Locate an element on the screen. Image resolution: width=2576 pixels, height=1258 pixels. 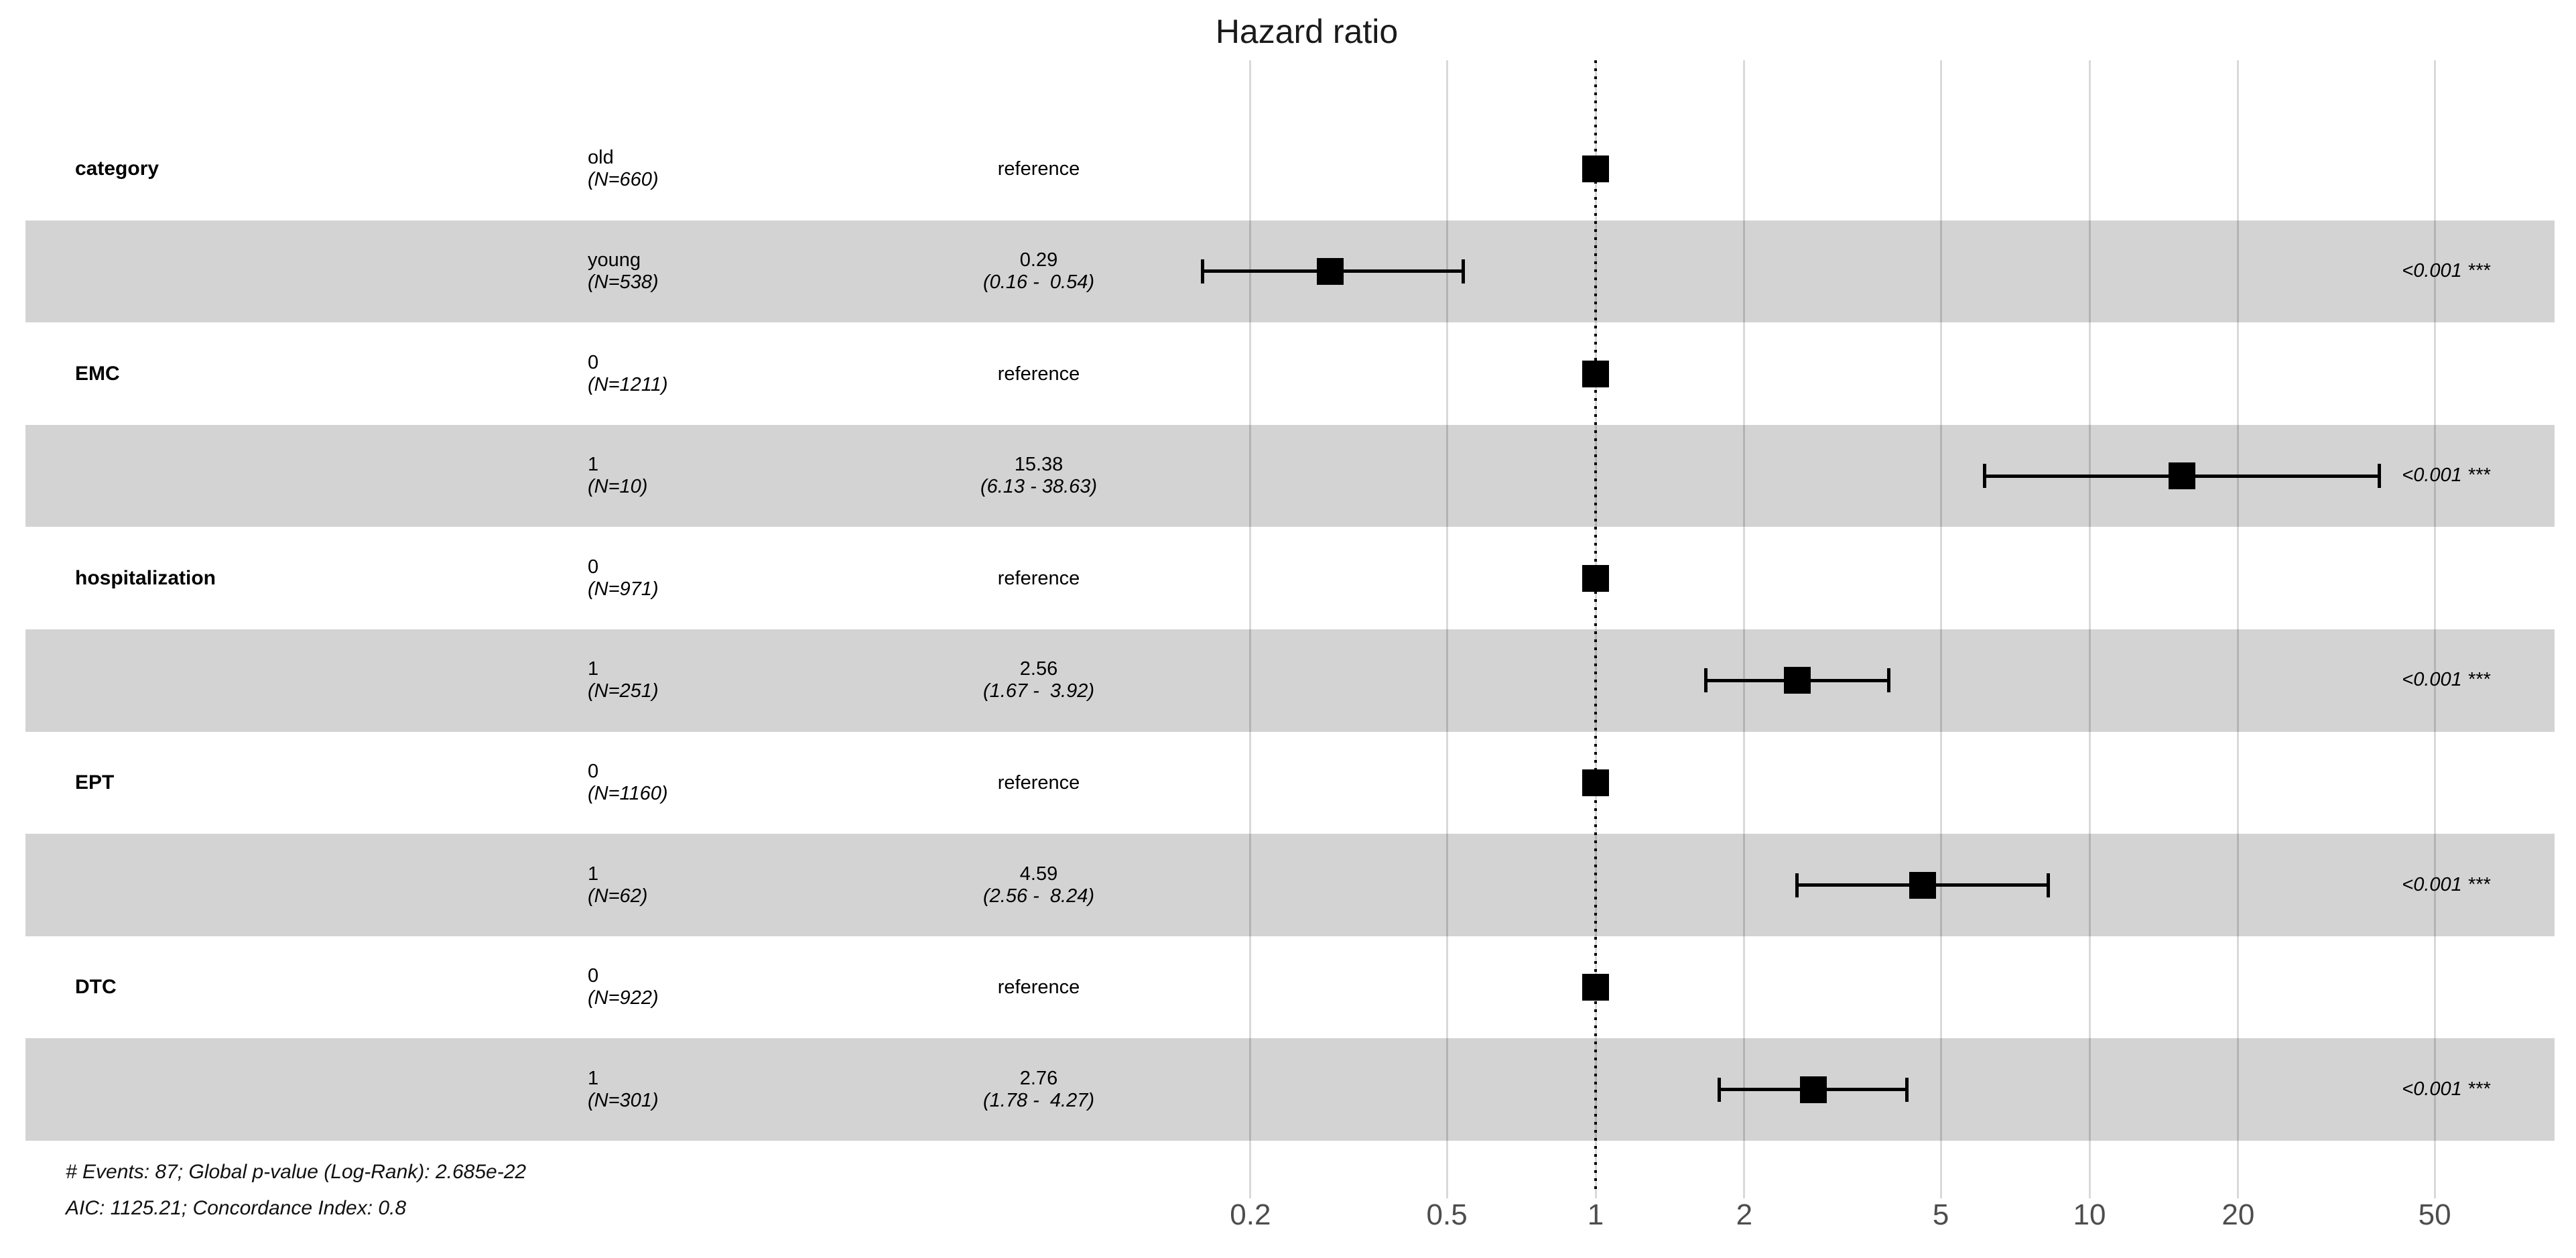
row-variable-label: category is located at coordinates (117, 169).